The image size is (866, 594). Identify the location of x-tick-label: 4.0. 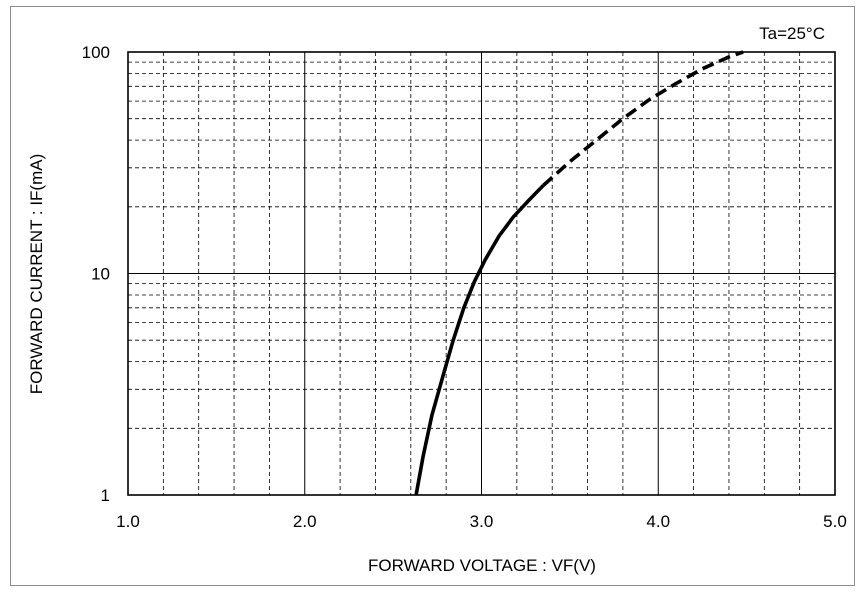
(658, 521).